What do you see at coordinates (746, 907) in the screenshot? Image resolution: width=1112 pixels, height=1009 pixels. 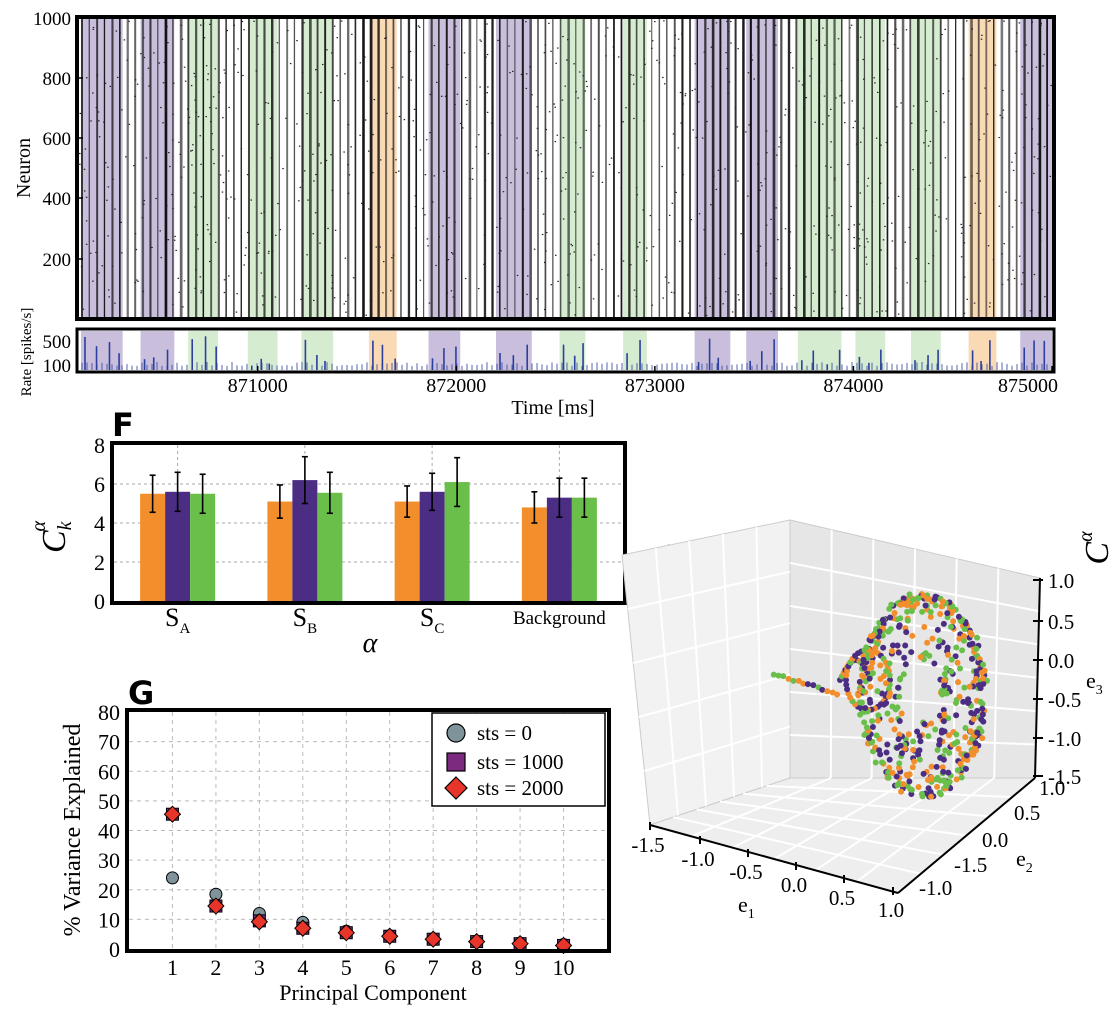 I see `h-e1-axis-label: e1` at bounding box center [746, 907].